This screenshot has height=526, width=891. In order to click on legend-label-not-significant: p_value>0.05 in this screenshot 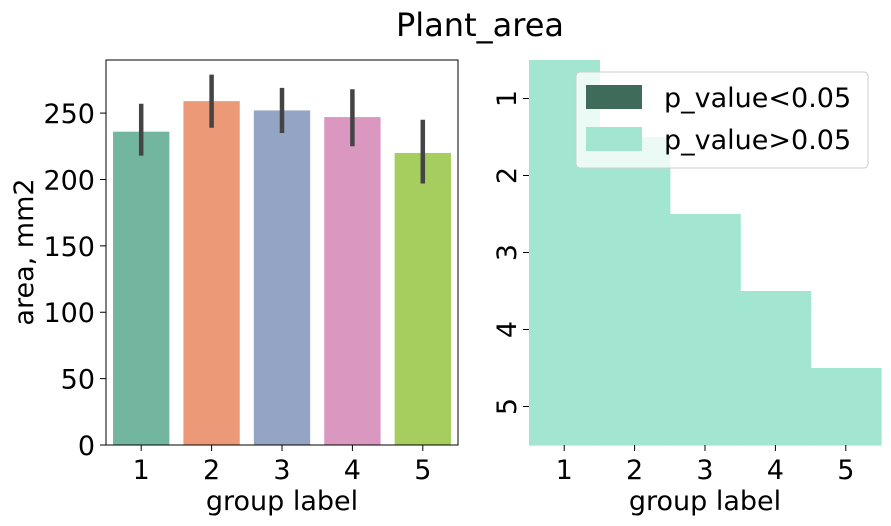, I will do `click(757, 140)`.